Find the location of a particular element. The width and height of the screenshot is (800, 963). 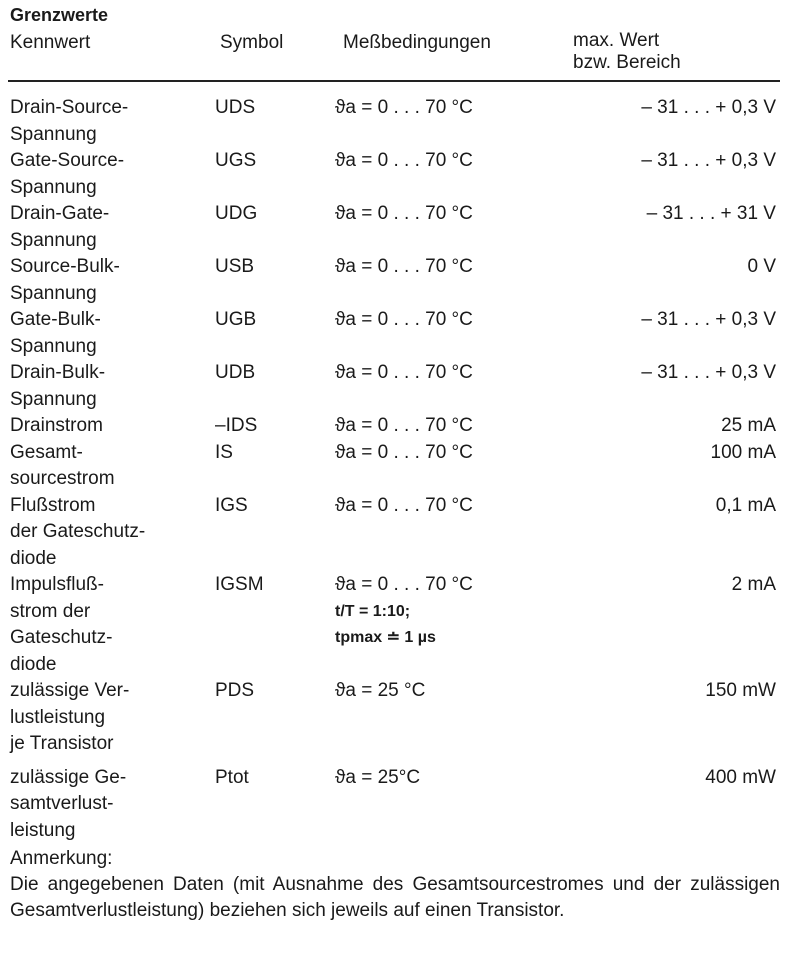

kennwert-cell: Gate-Source- Spannung is located at coordinates (67, 174).